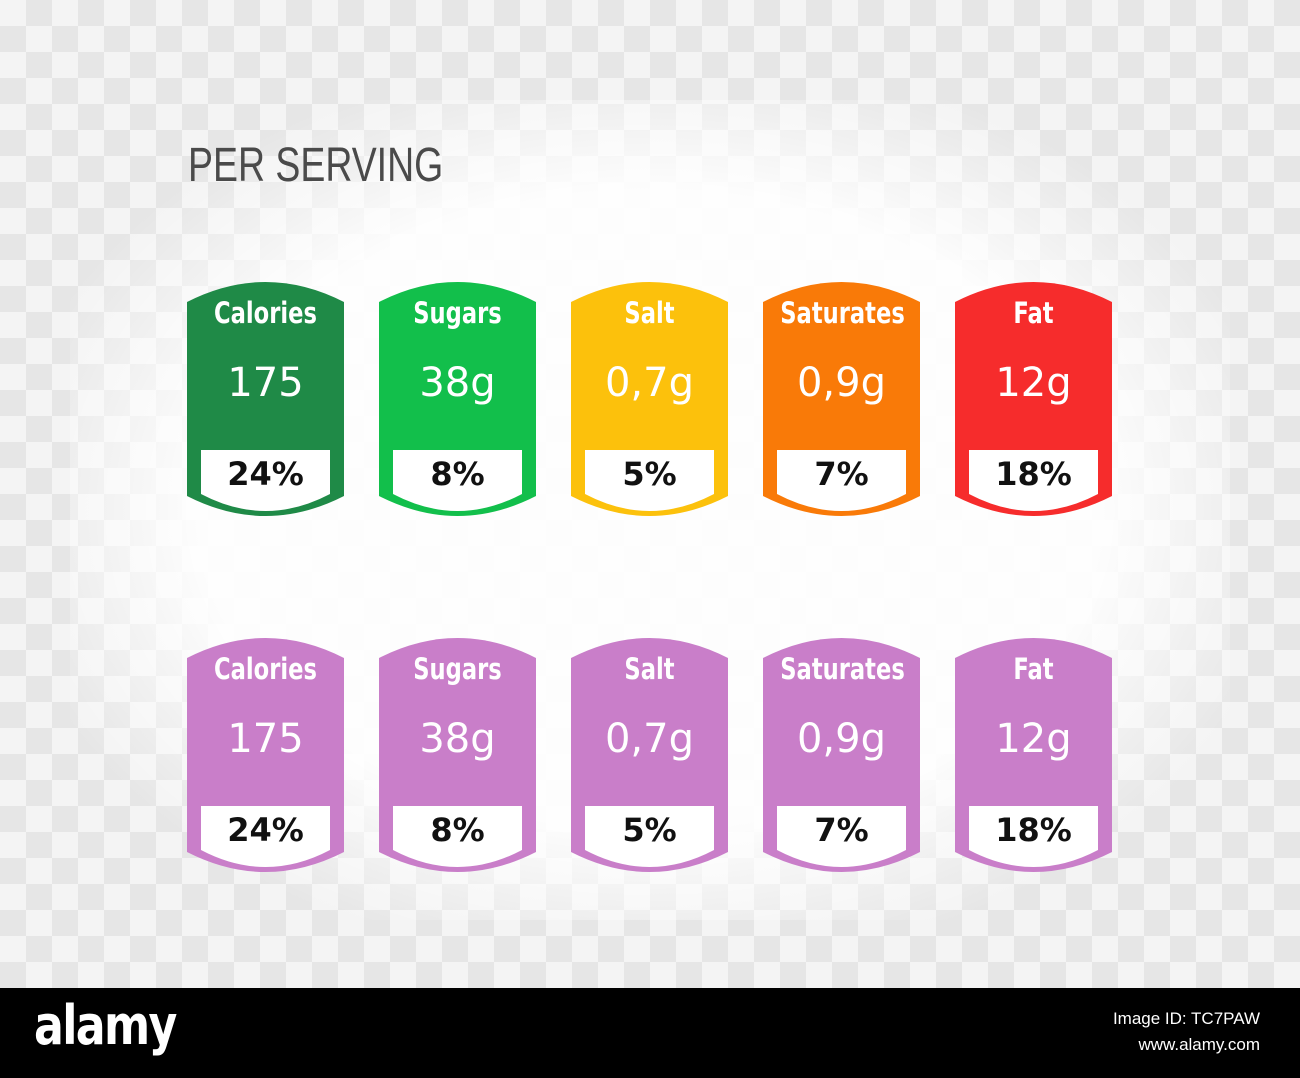 The image size is (1300, 1078). What do you see at coordinates (105, 1025) in the screenshot?
I see `brand-logo: alamy` at bounding box center [105, 1025].